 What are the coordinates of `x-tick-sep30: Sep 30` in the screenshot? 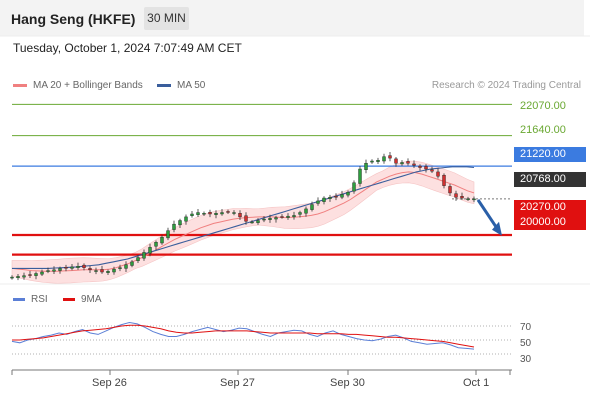 It's located at (347, 383).